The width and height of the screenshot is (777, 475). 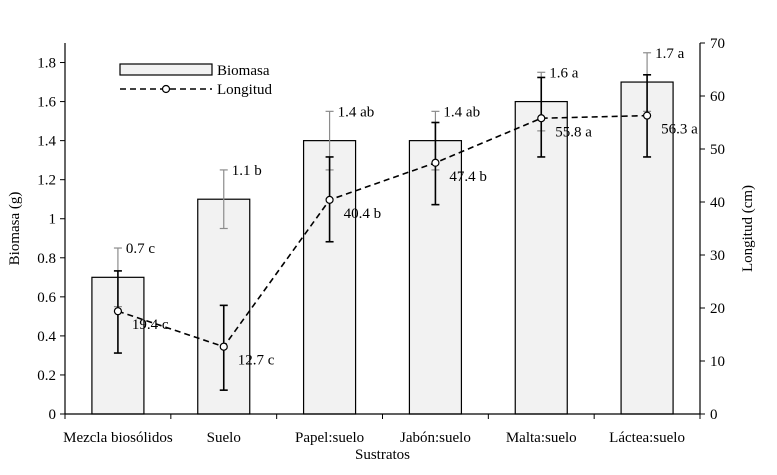 What do you see at coordinates (717, 97) in the screenshot?
I see `y2-tick-label-6: 60` at bounding box center [717, 97].